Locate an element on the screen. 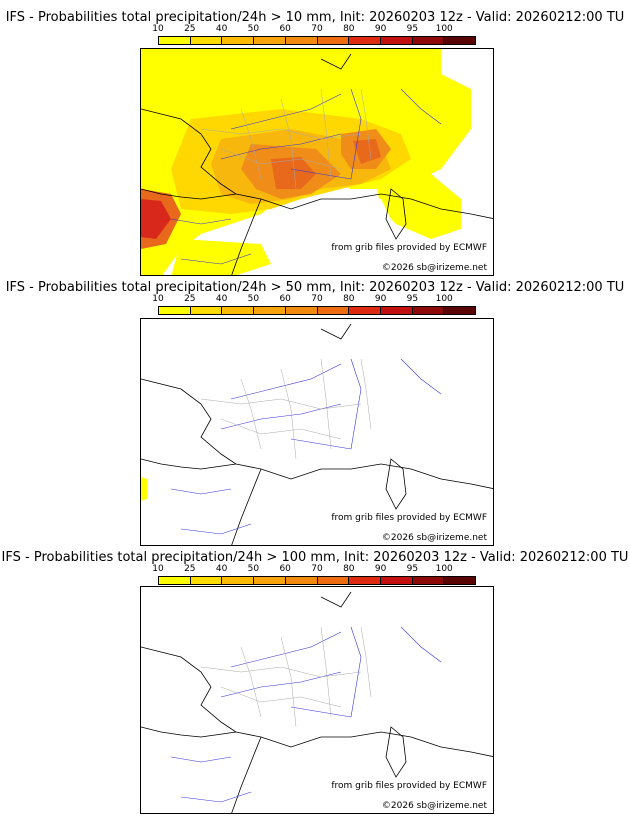 This screenshot has height=828, width=630. red-orange-area is located at coordinates (293, 173).